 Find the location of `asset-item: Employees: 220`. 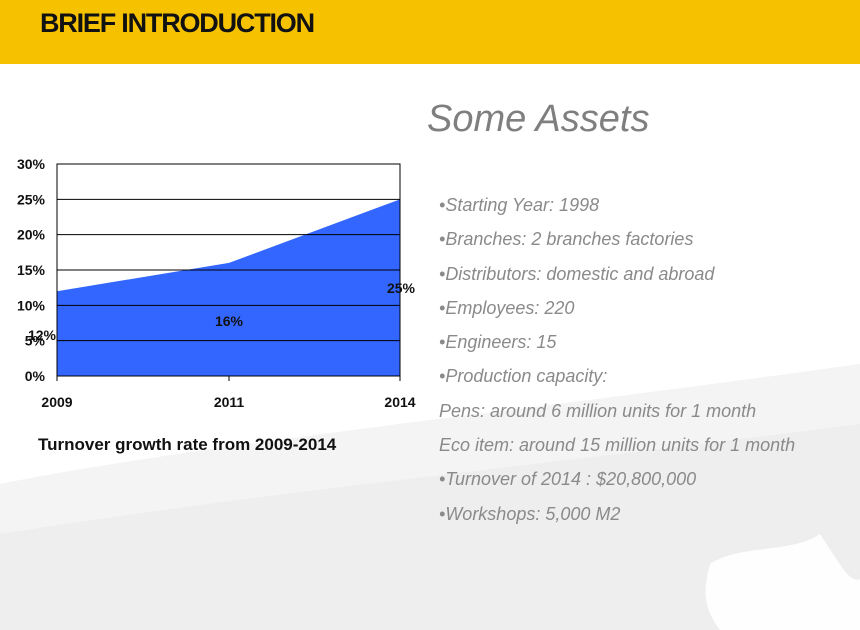

asset-item: Employees: 220 is located at coordinates (646, 312).